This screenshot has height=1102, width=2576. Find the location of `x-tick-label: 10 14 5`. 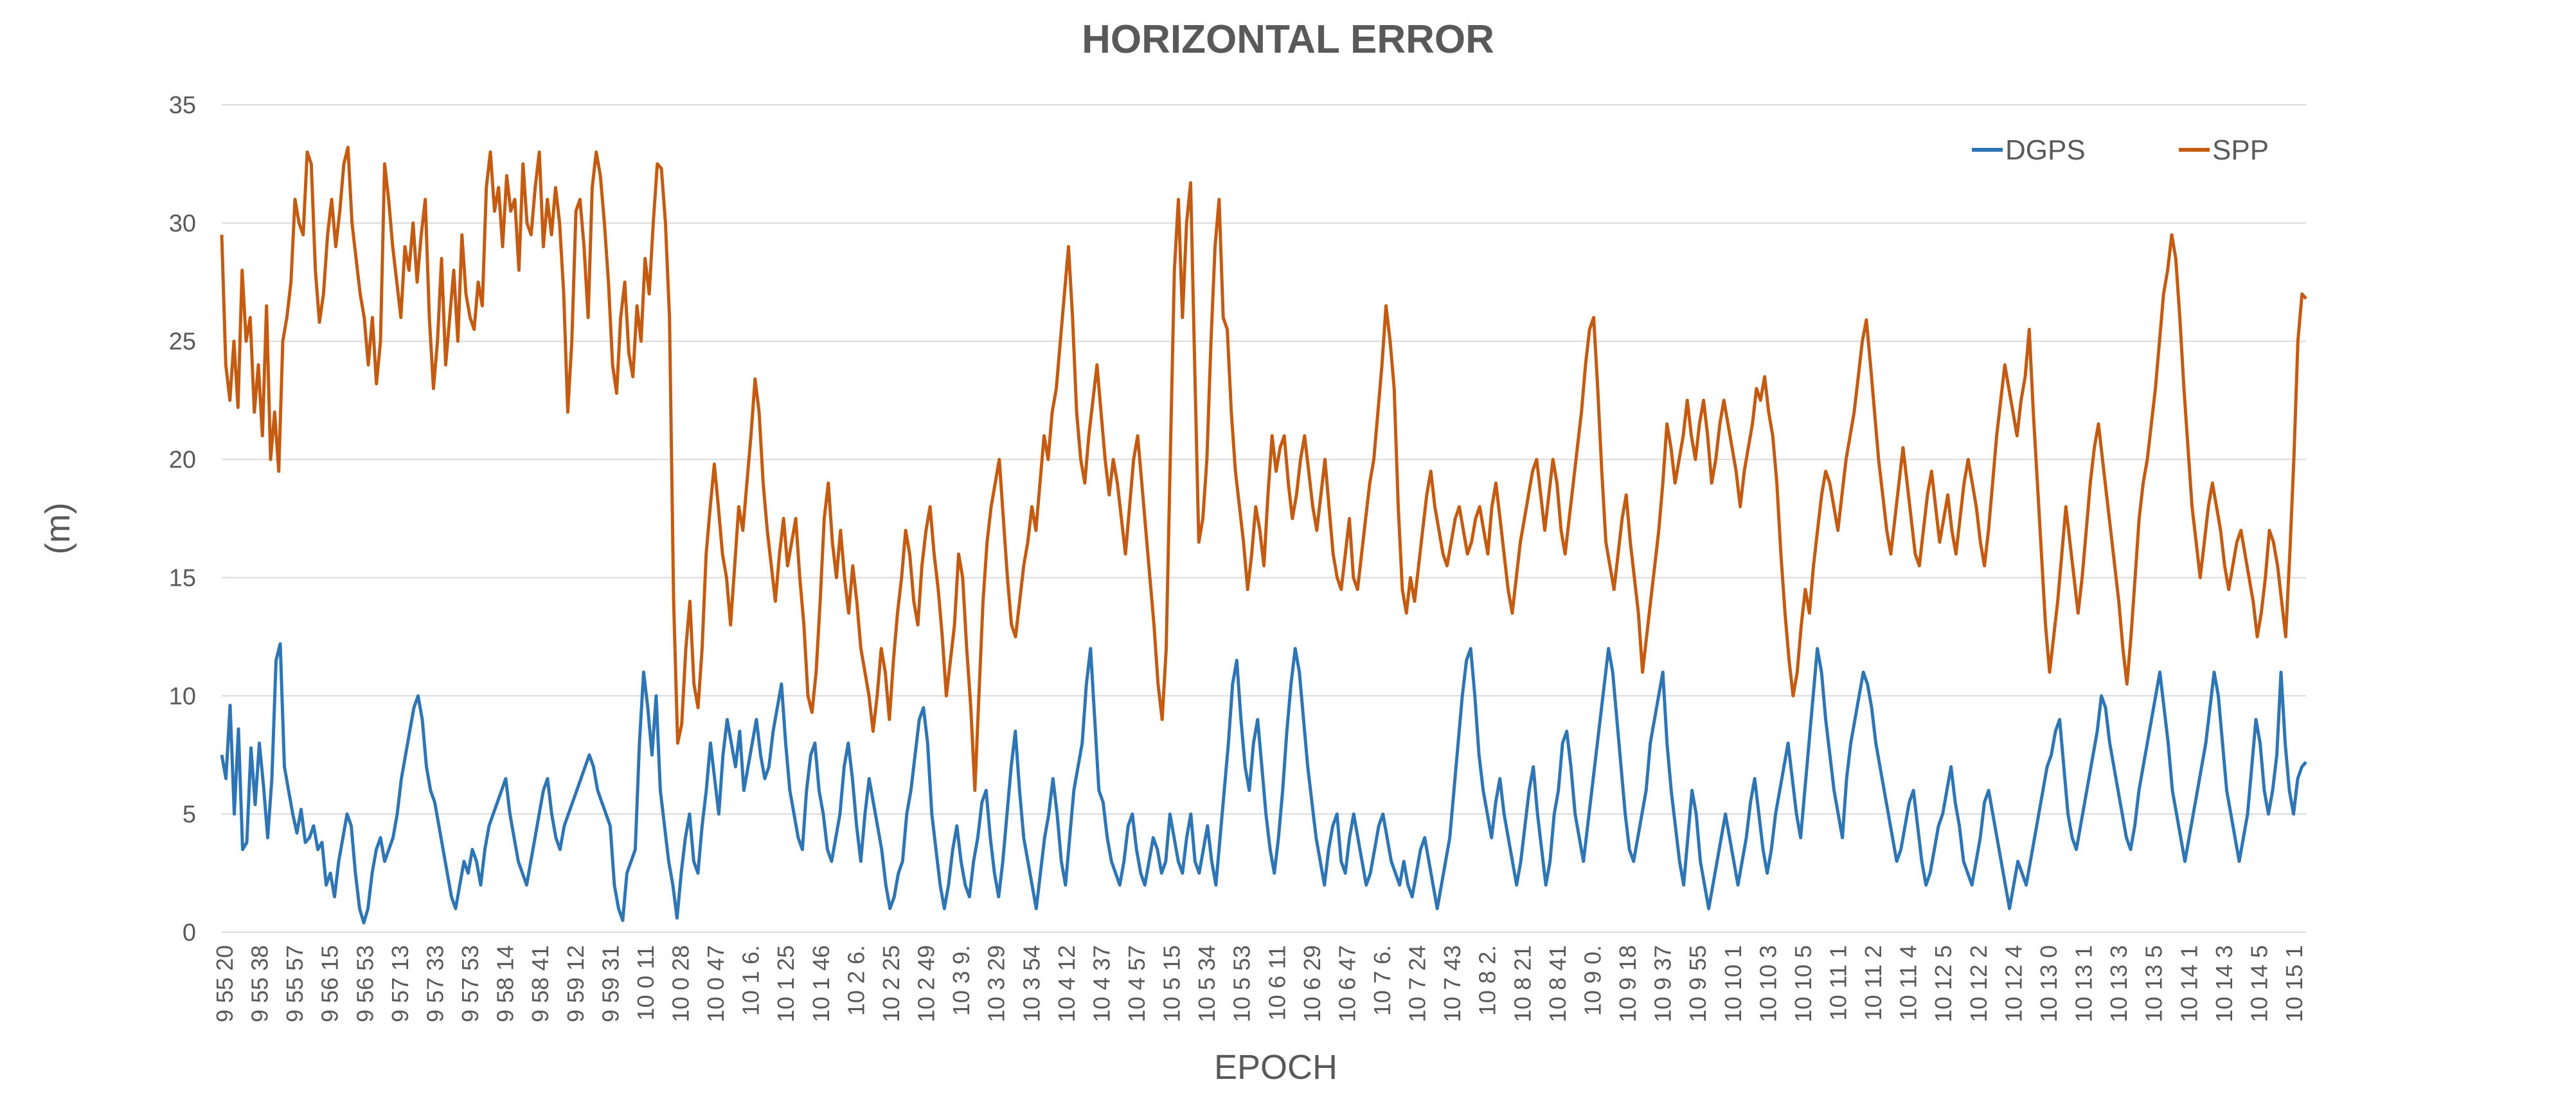

x-tick-label: 10 14 5 is located at coordinates (2259, 983).